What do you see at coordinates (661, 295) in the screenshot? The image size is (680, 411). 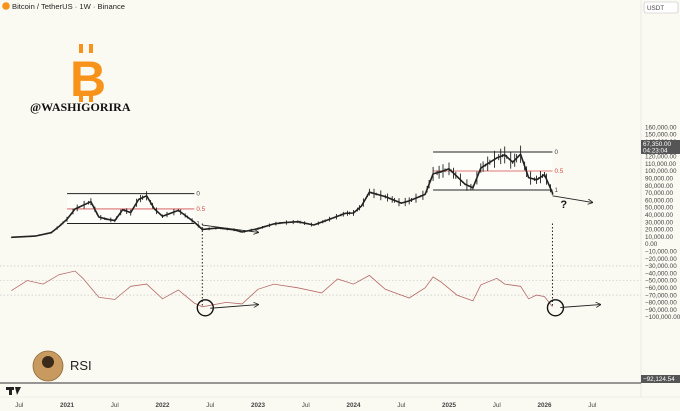 I see `y-tick-label: −70,000.00` at bounding box center [661, 295].